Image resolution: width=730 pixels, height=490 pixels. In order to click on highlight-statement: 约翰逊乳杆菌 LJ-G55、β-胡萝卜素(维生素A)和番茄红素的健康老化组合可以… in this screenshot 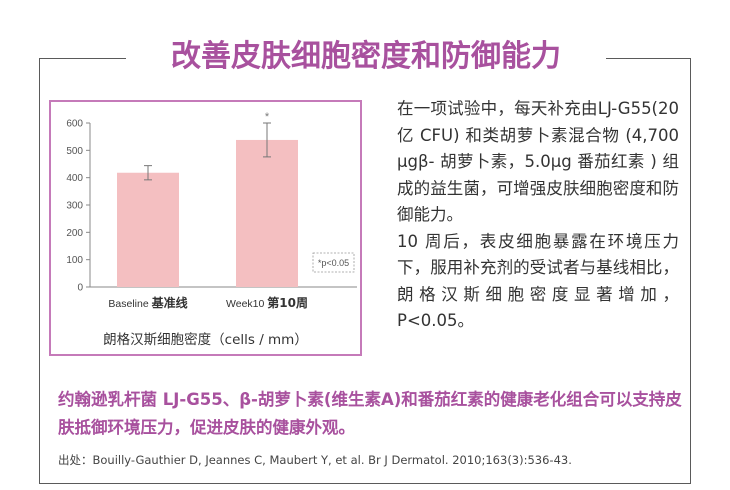, I will do `click(370, 413)`.